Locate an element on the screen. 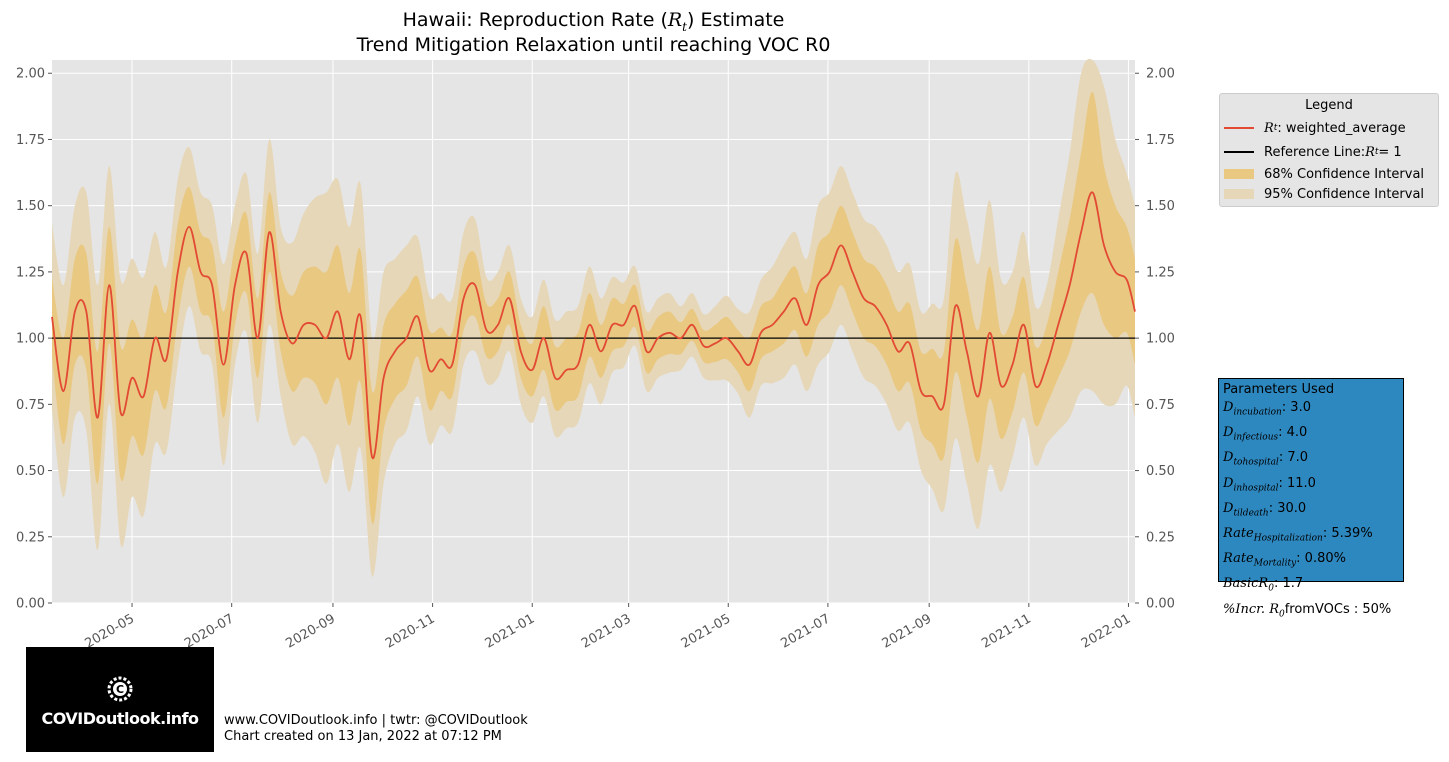  parameter-row: RateMortality: 0.80% is located at coordinates (1311, 561).